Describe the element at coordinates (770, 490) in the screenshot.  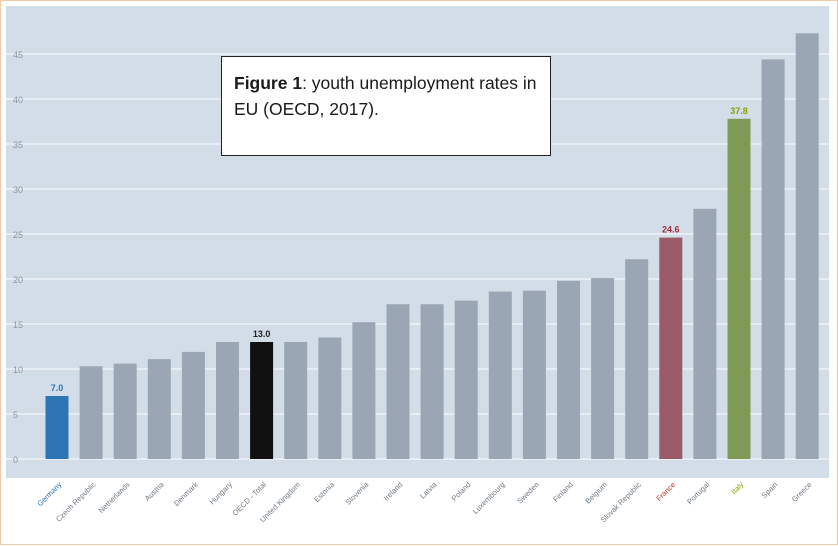
I see `x-tick-label: Spain` at that location.